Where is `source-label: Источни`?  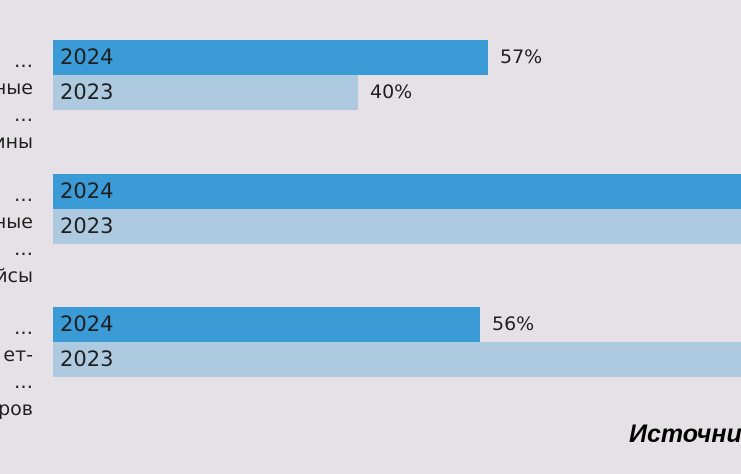
source-label: Источни is located at coordinates (685, 434).